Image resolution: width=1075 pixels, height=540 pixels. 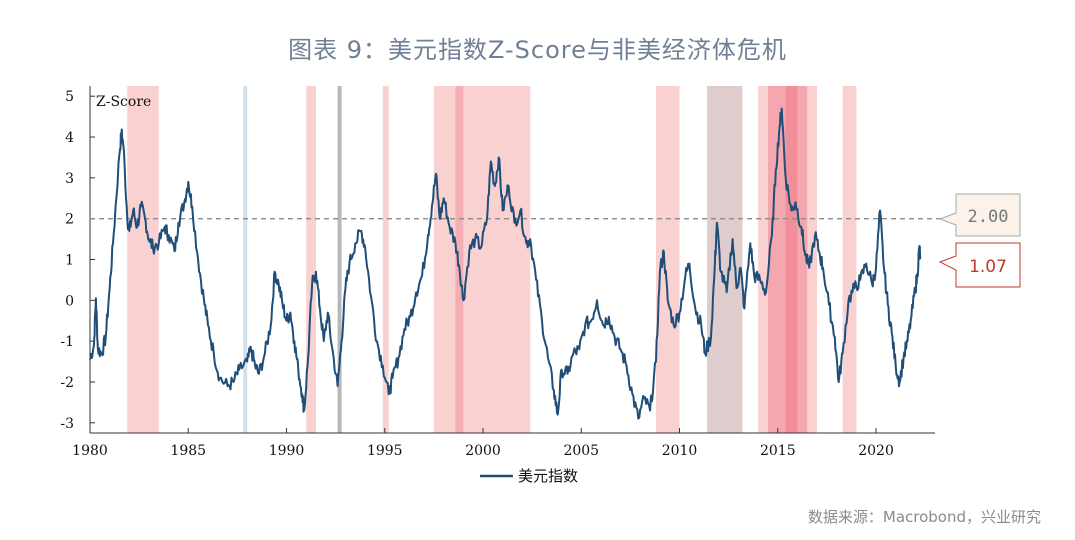 What do you see at coordinates (680, 451) in the screenshot?
I see `x-tick-label: 2010` at bounding box center [680, 451].